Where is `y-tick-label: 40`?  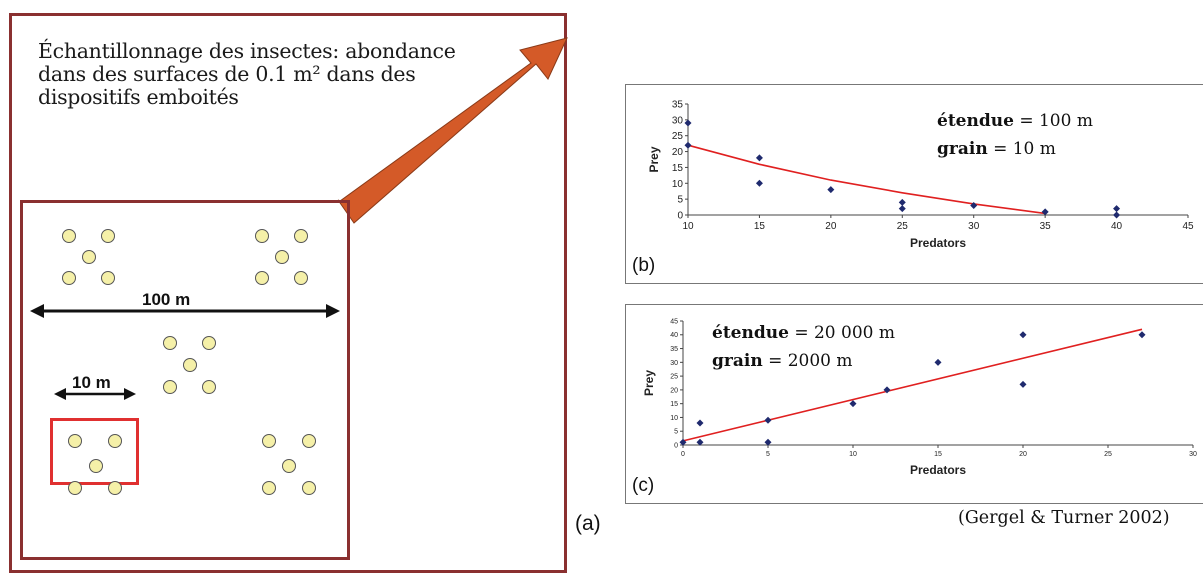
y-tick-label: 40 is located at coordinates (674, 335).